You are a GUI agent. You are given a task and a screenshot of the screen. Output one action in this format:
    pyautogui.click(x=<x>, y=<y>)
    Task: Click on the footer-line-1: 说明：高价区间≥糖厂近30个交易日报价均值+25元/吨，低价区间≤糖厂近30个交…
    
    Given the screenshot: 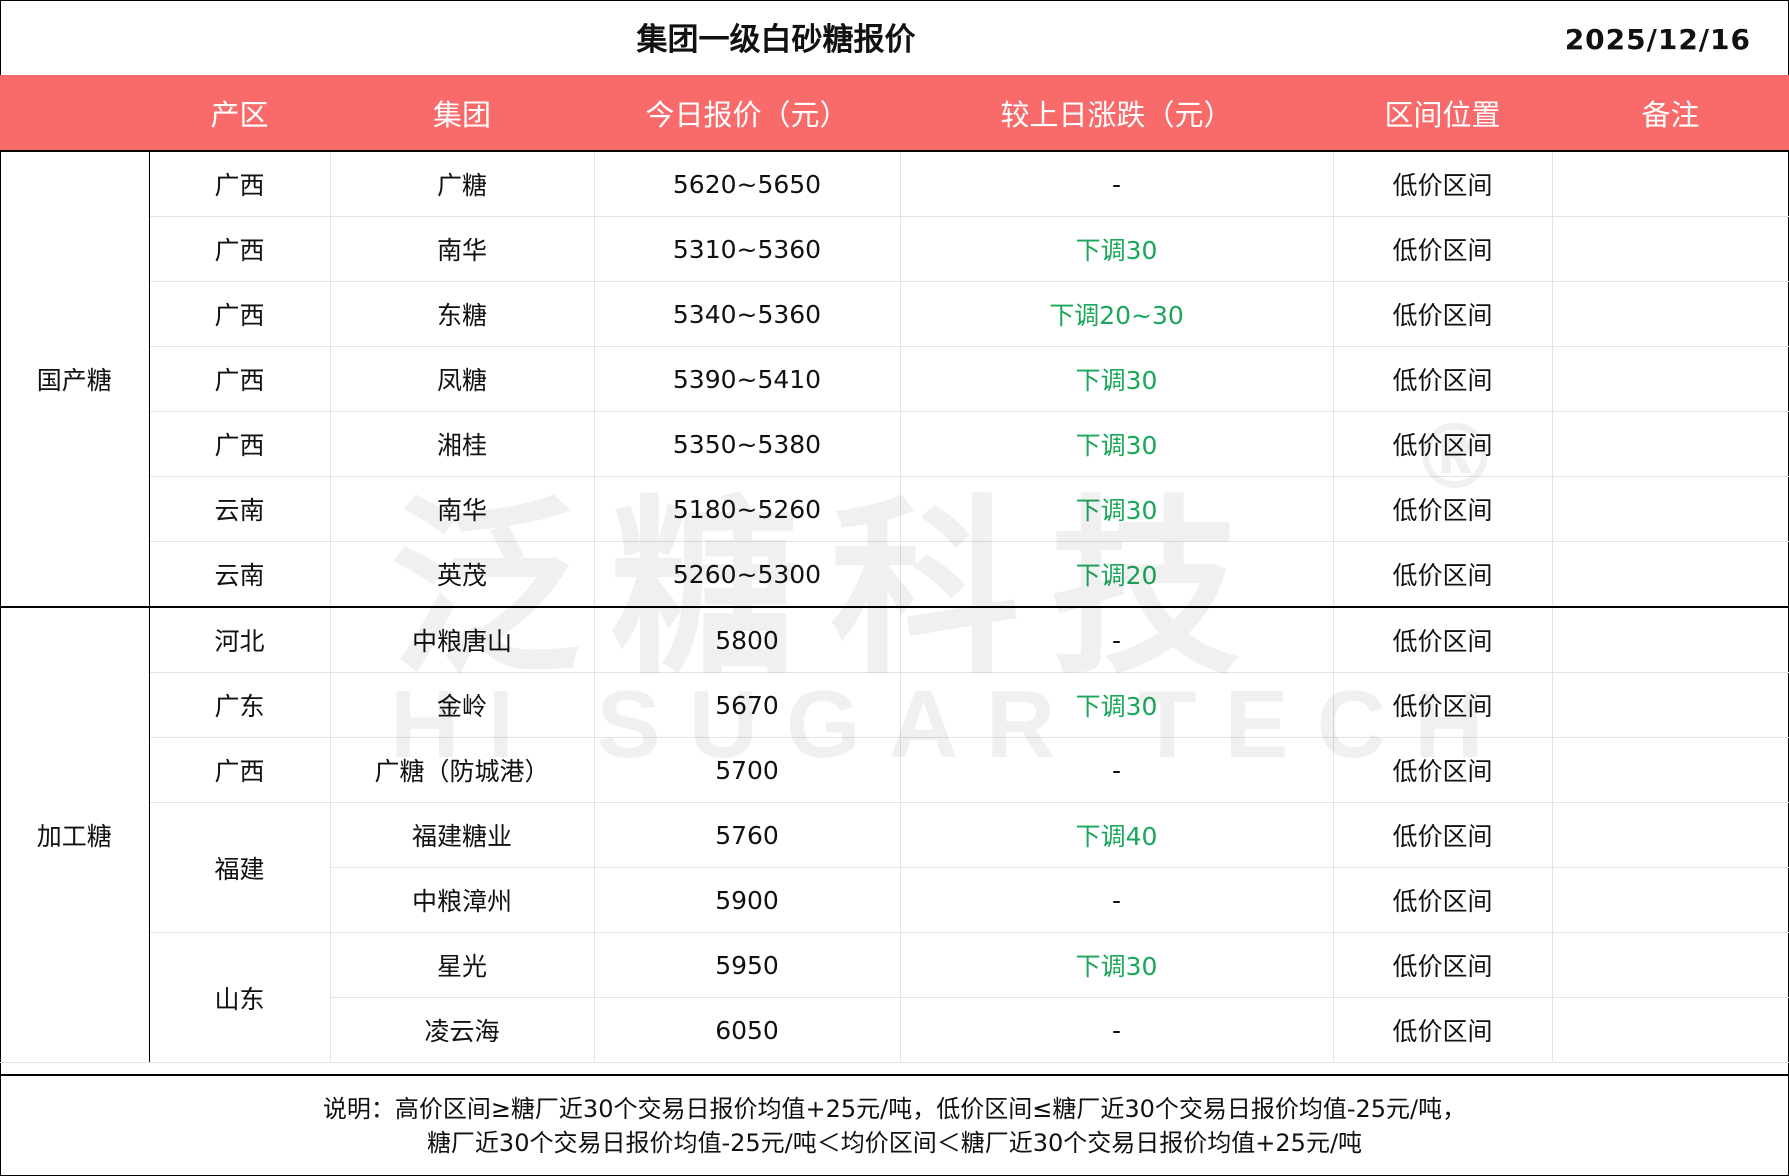 What is the action you would take?
    pyautogui.click(x=894, y=1109)
    